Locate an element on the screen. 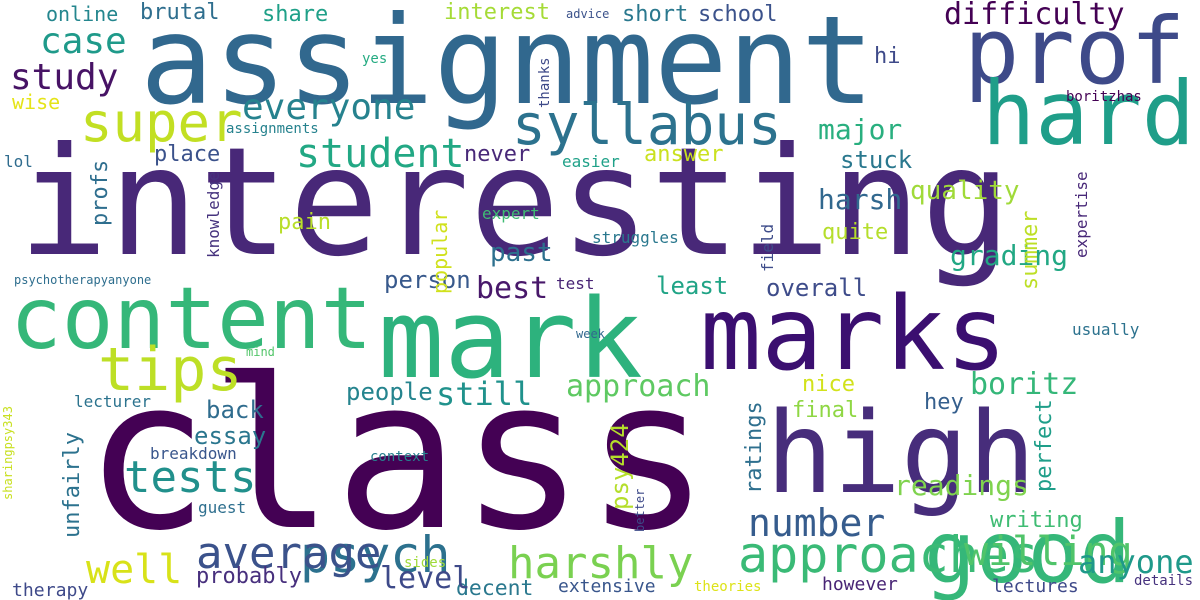 The image size is (1200, 600). word: anyone is located at coordinates (1136, 562).